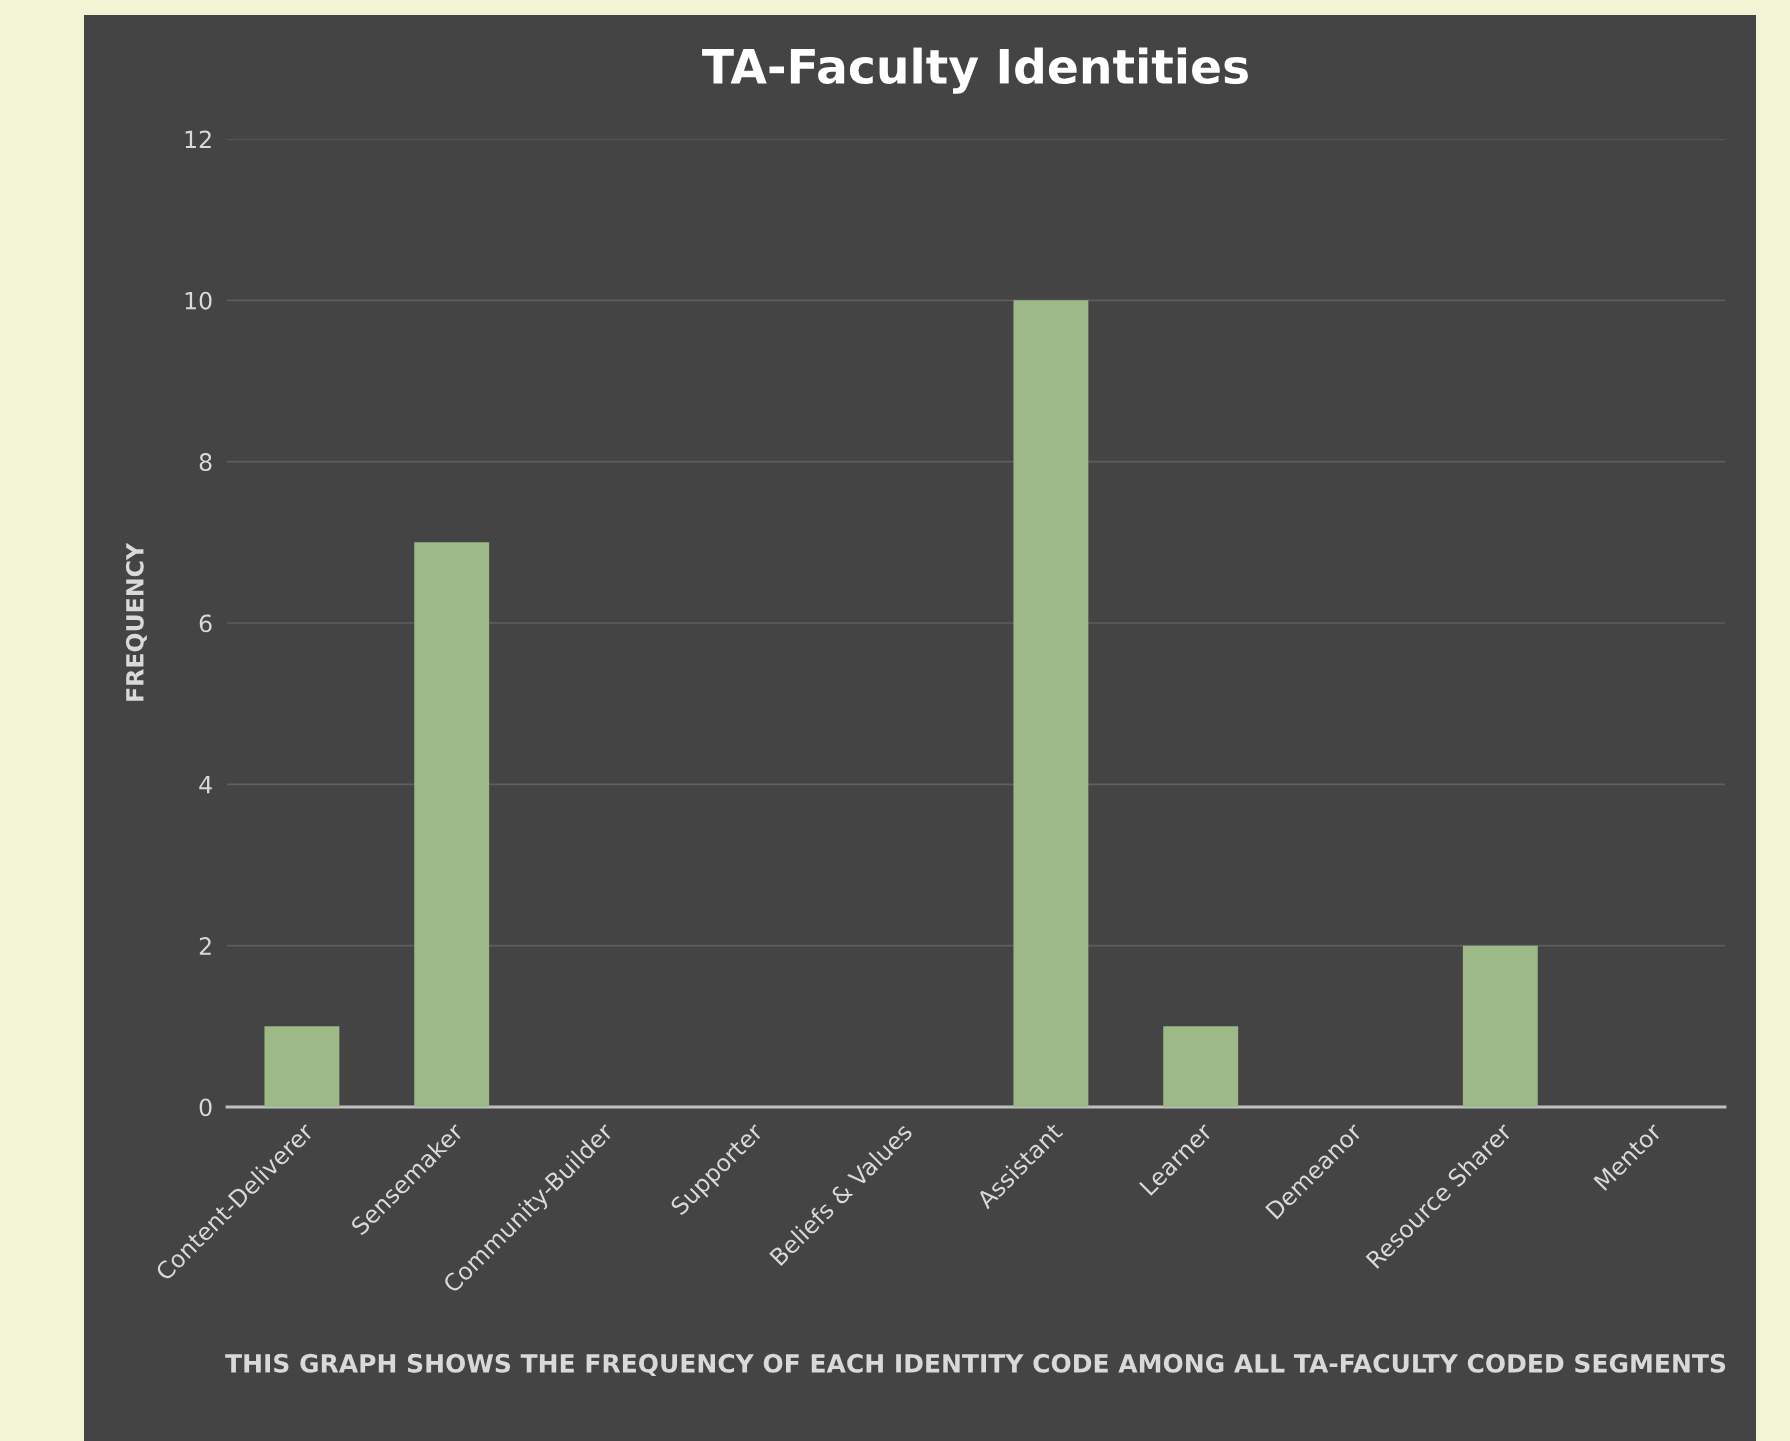 The height and width of the screenshot is (1441, 1790). Describe the element at coordinates (198, 139) in the screenshot. I see `y-tick-label: 12` at that location.